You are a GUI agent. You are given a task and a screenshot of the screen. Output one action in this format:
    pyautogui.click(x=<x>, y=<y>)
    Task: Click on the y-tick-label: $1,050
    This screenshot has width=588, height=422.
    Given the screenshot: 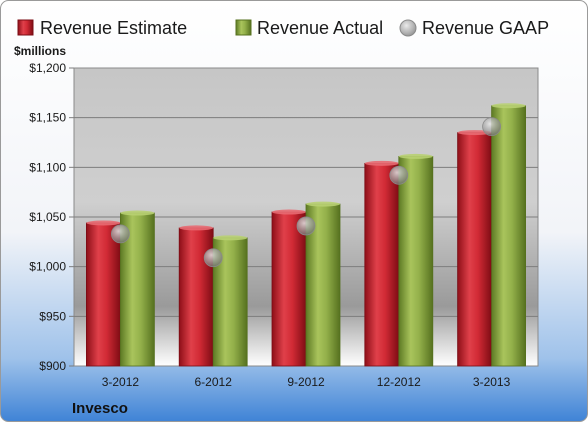 What is the action you would take?
    pyautogui.click(x=47, y=217)
    